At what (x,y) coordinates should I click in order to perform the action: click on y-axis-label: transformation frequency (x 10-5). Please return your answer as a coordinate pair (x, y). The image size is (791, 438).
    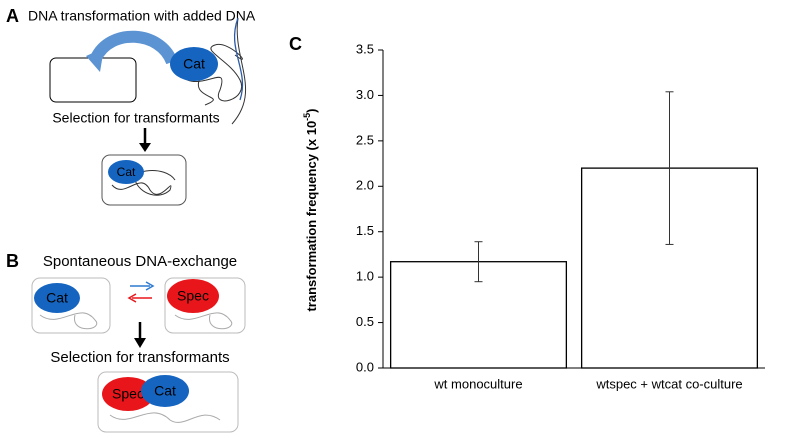
    Looking at the image, I should click on (310, 209).